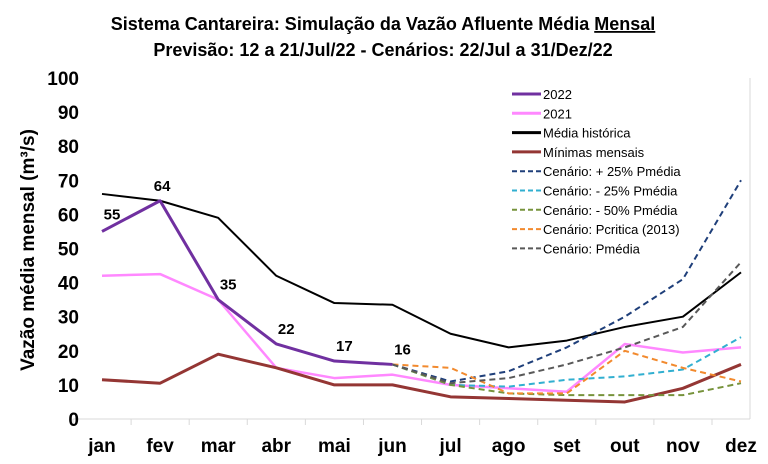 This screenshot has width=768, height=464. I want to click on x-tick-label: ago, so click(509, 446).